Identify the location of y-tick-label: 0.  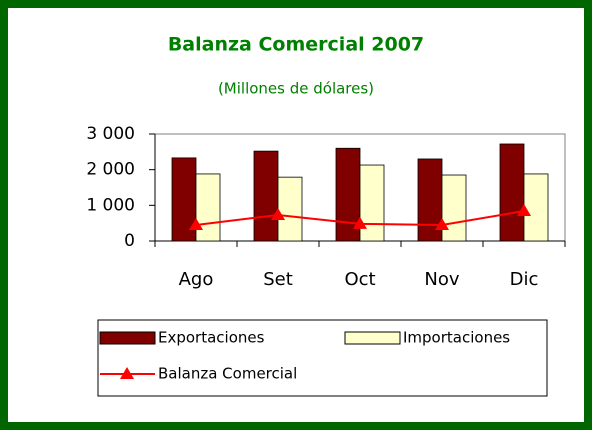
(129, 241).